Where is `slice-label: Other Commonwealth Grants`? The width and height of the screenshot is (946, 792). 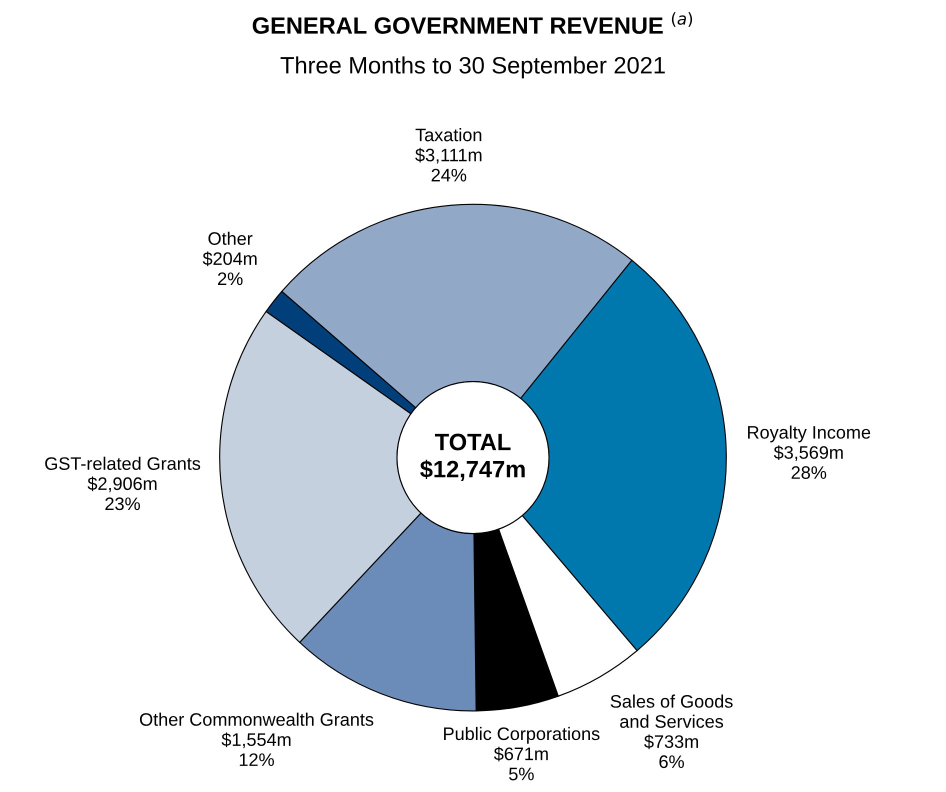
slice-label: Other Commonwealth Grants is located at coordinates (257, 719).